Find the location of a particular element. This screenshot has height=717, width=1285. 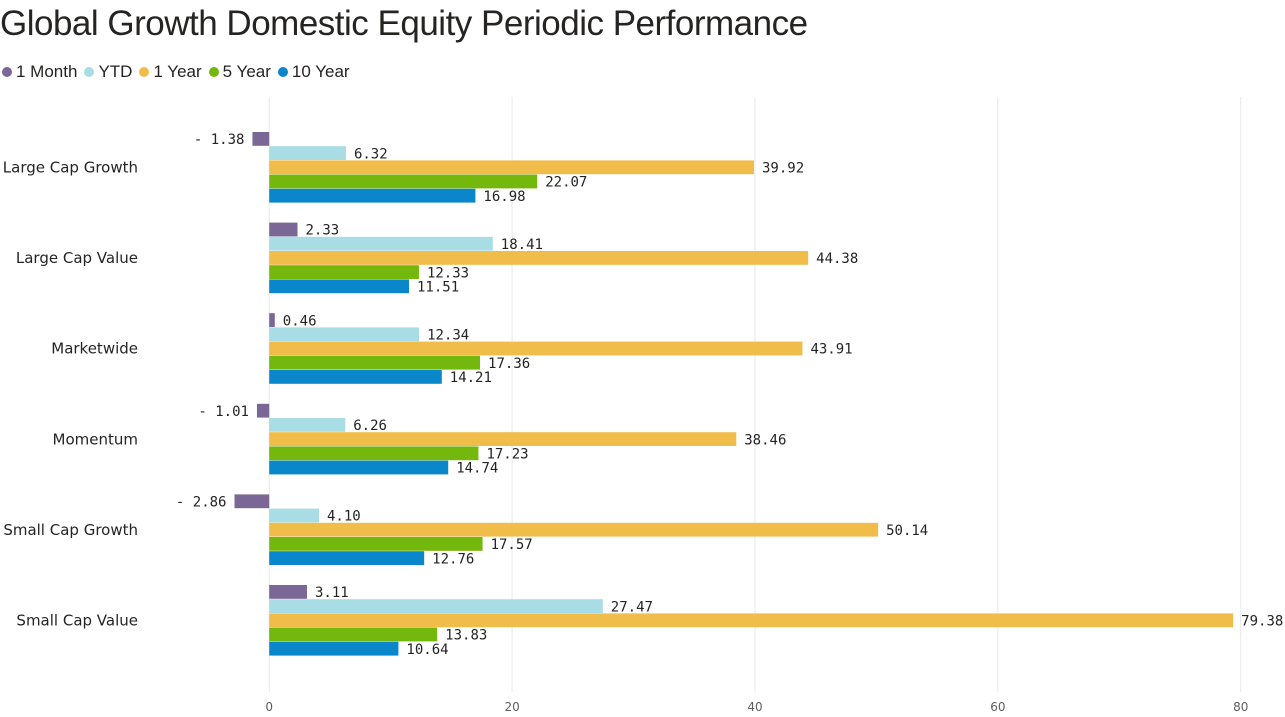

data-label: 17.57 is located at coordinates (512, 545).